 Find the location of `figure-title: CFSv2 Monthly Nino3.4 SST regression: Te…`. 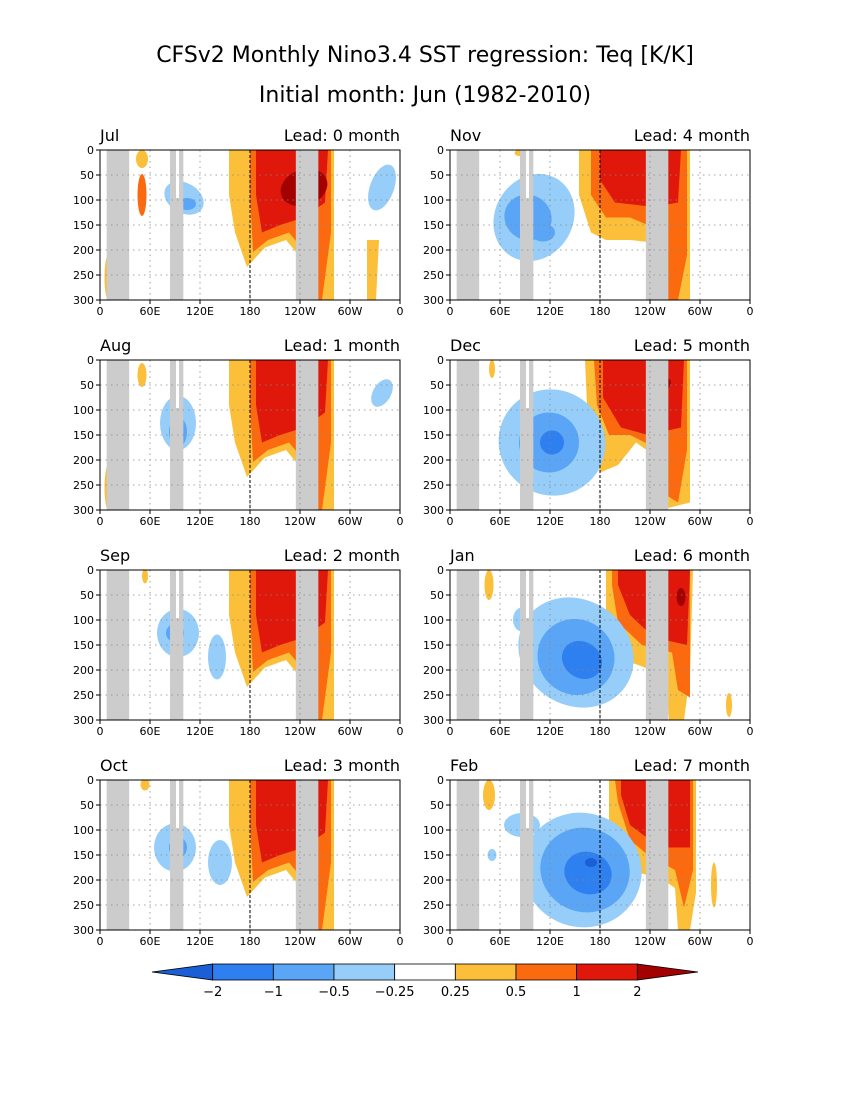

figure-title: CFSv2 Monthly Nino3.4 SST regression: Te… is located at coordinates (425, 55).